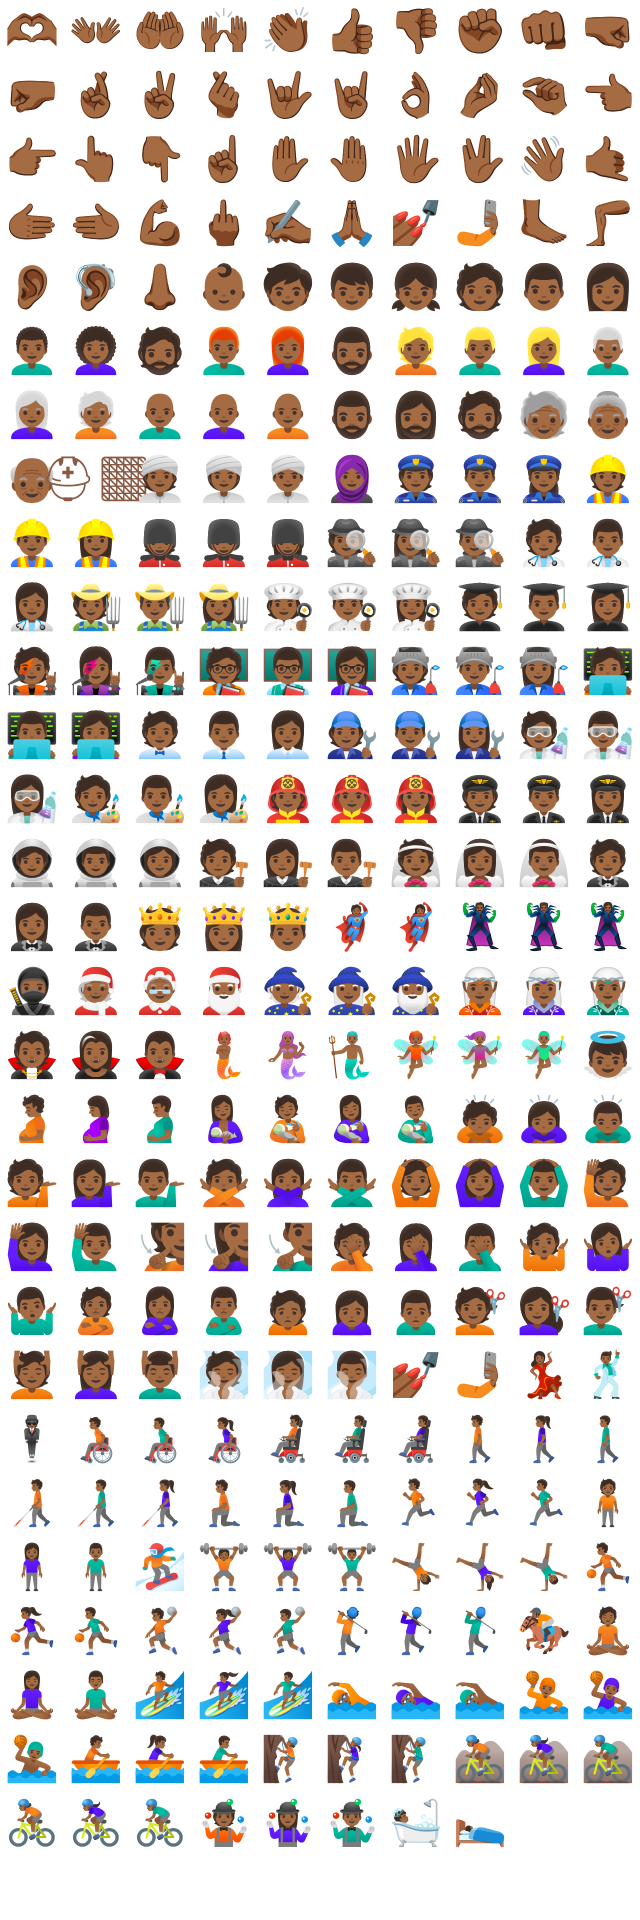  Describe the element at coordinates (160, 1568) in the screenshot. I see `snowboarder-icon: 🏂🏾` at that location.